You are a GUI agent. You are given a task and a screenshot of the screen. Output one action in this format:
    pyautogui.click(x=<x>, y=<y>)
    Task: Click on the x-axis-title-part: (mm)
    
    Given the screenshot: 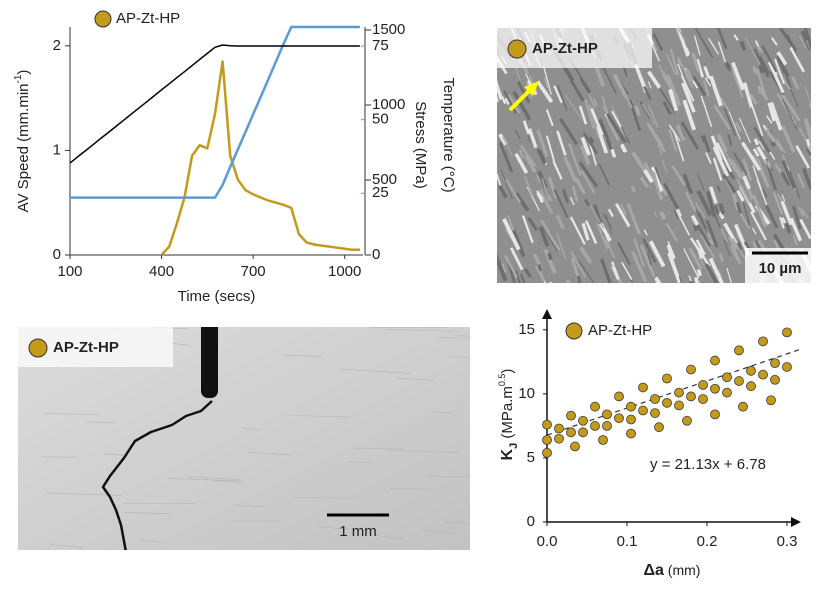 What is the action you would take?
    pyautogui.click(x=682, y=570)
    